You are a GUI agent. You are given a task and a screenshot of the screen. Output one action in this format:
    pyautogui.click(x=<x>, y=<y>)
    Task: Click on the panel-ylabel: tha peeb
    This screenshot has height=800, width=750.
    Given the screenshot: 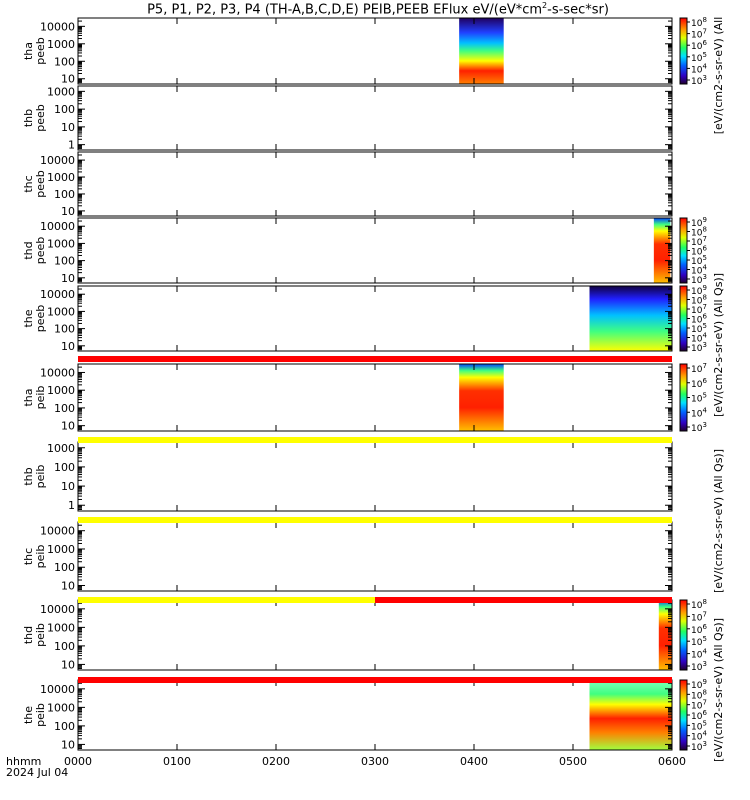 What is the action you would take?
    pyautogui.click(x=34, y=51)
    